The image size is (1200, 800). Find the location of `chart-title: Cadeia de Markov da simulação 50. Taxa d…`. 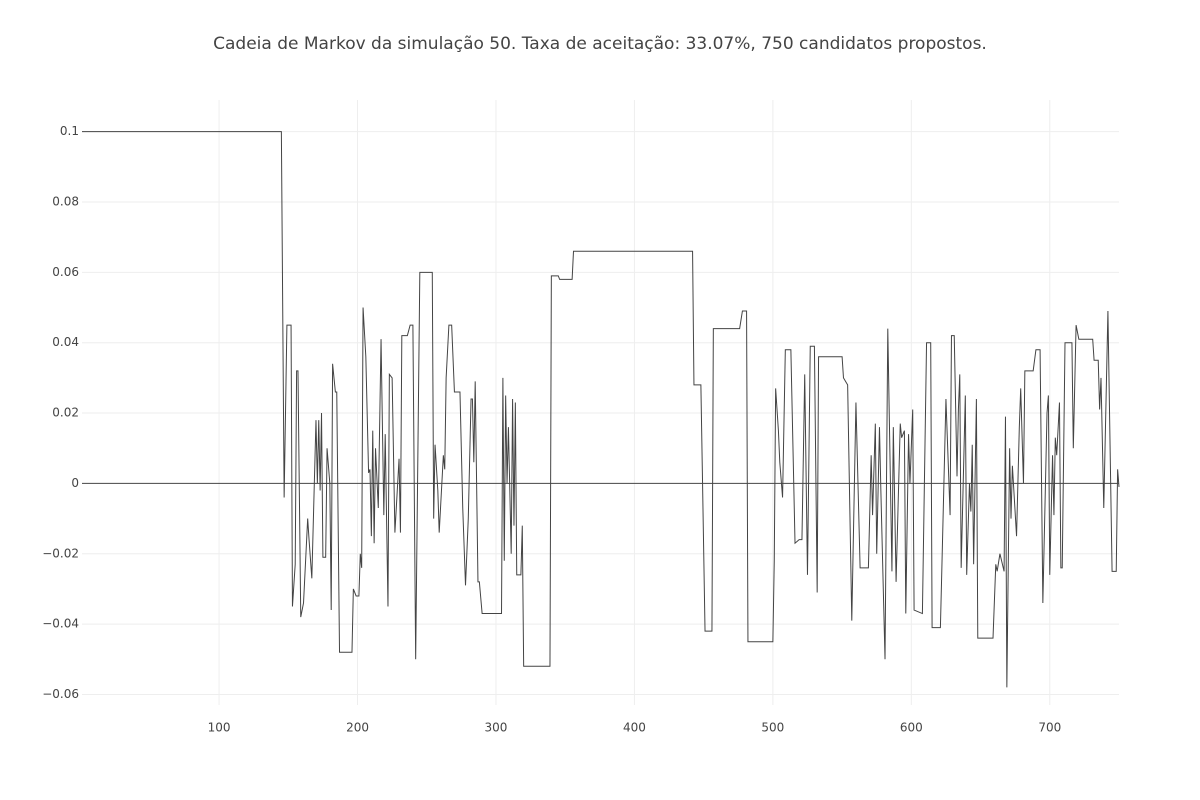

chart-title: Cadeia de Markov da simulação 50. Taxa d… is located at coordinates (600, 44).